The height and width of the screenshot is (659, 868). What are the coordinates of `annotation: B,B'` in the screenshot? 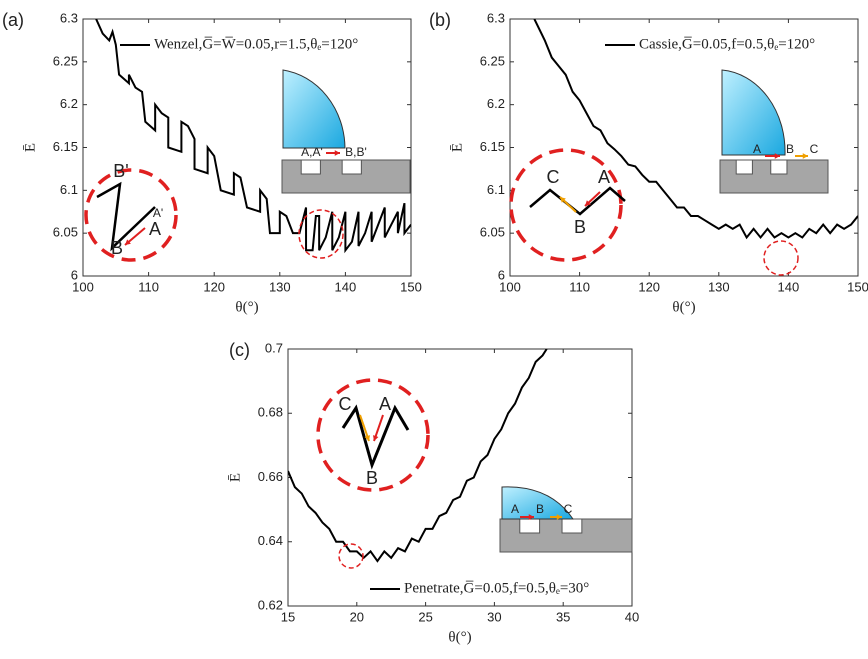 It's located at (356, 152).